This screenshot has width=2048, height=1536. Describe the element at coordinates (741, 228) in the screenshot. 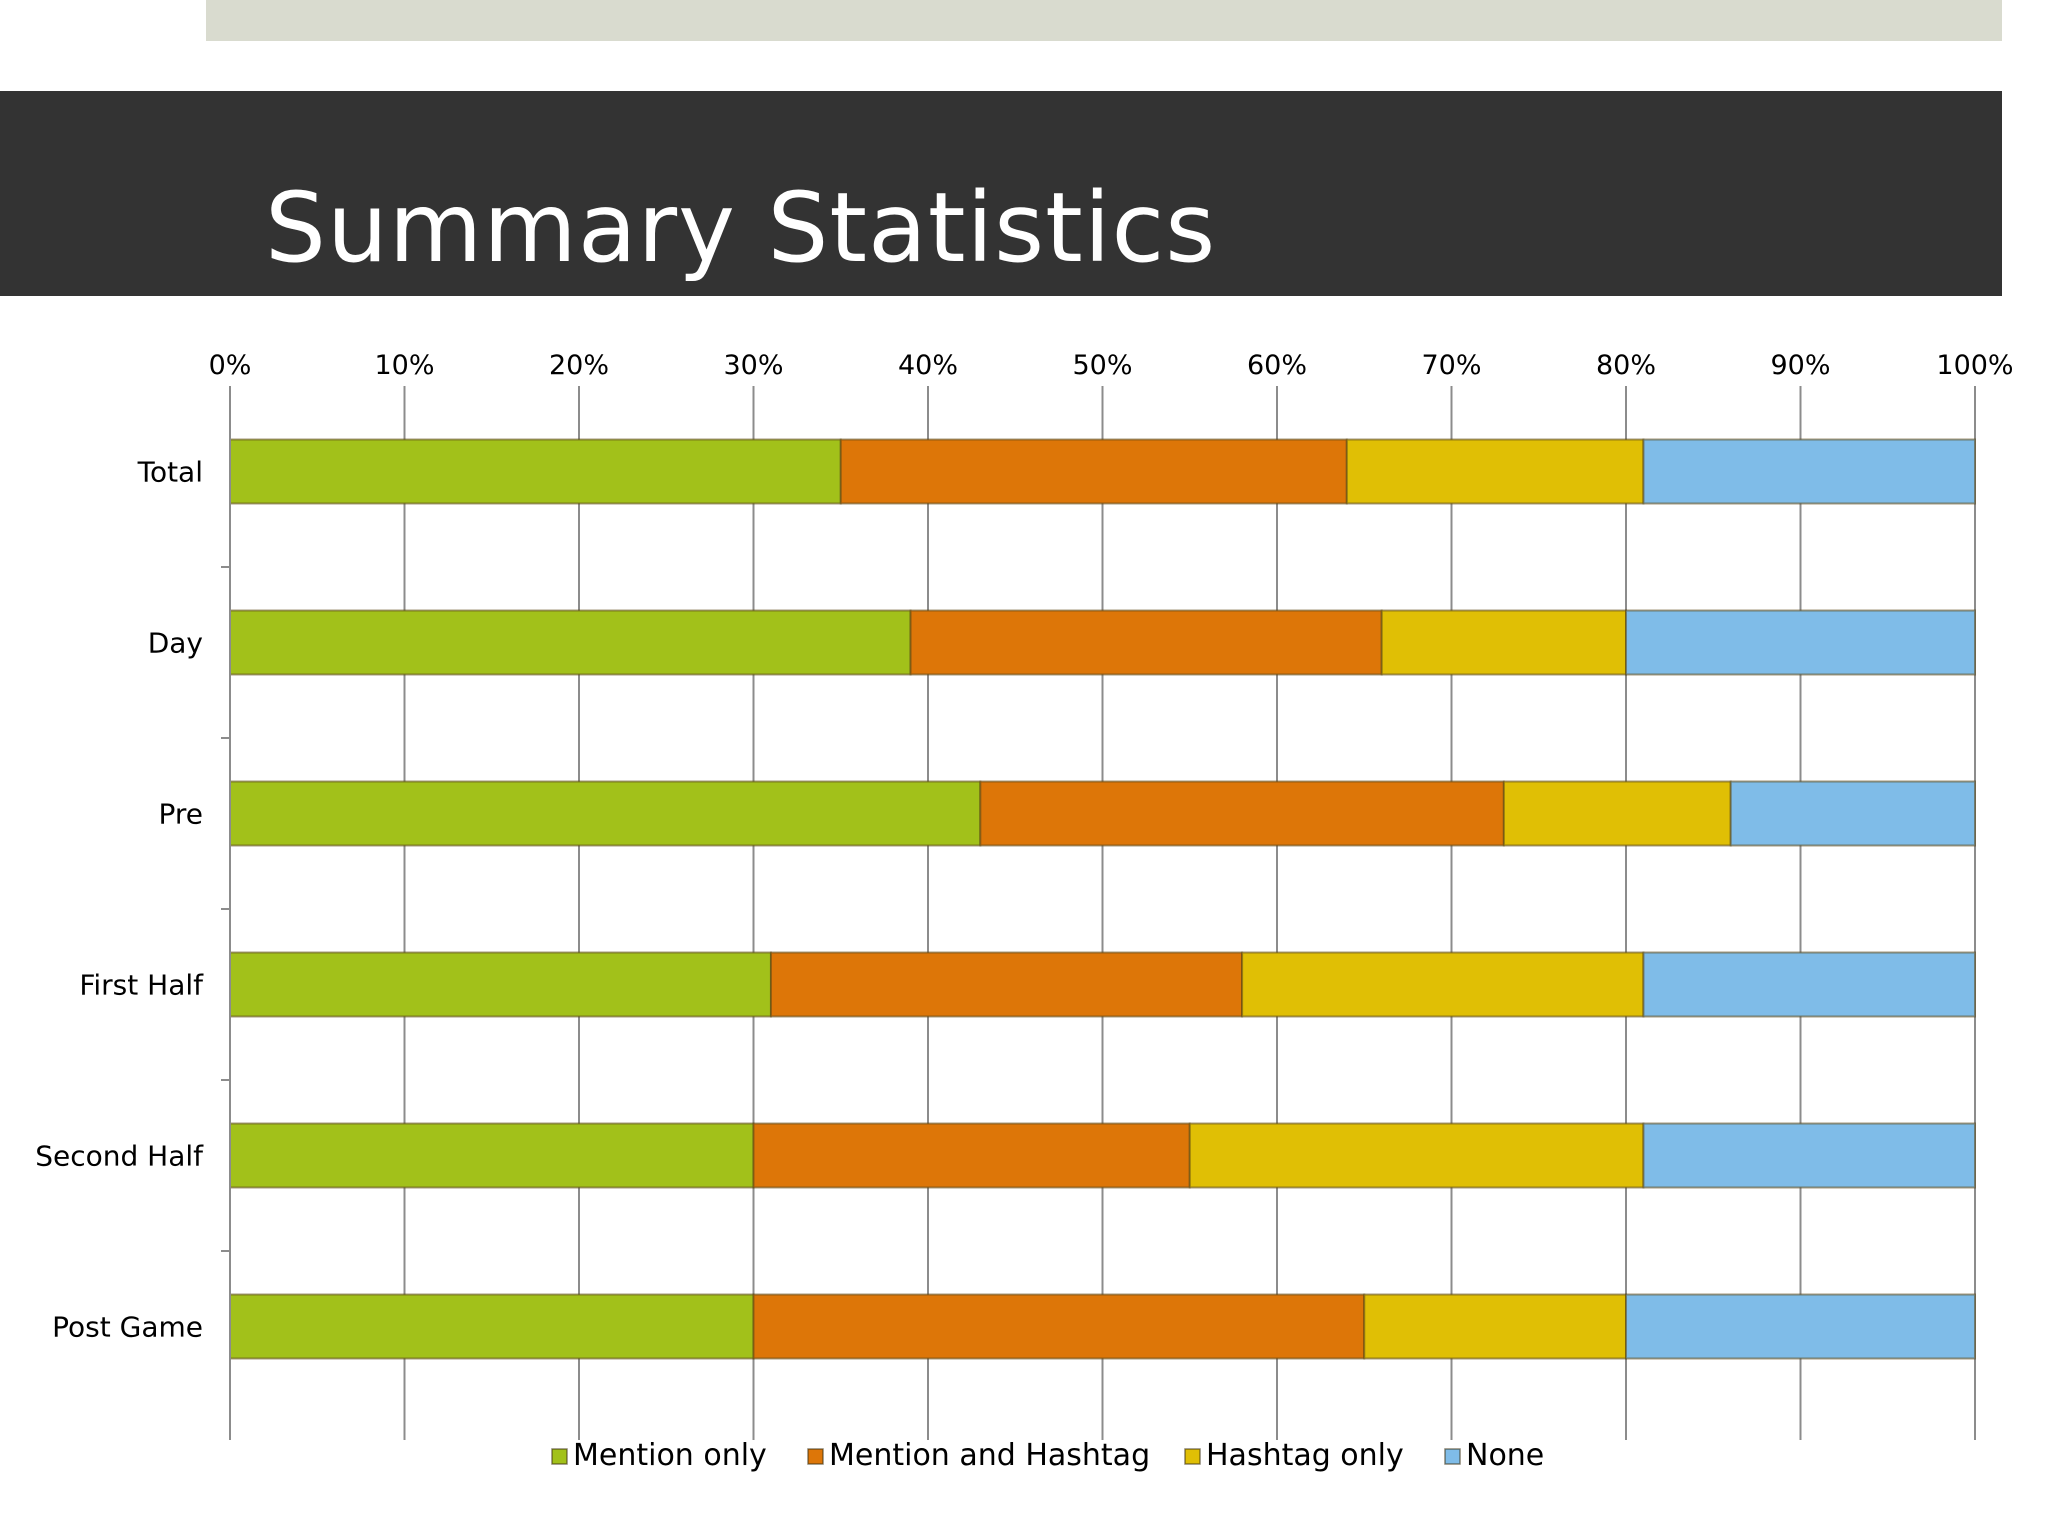

I see `slide-title: Summary Statistics` at that location.